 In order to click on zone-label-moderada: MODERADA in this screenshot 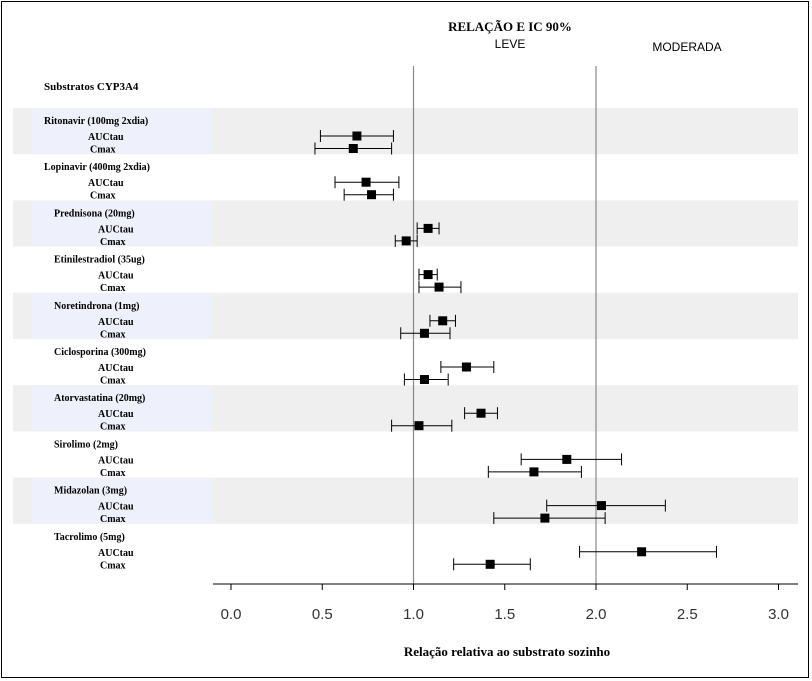, I will do `click(686, 47)`.